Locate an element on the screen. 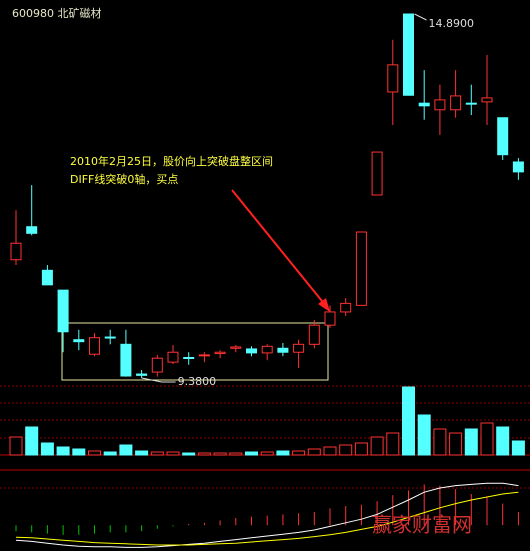  low-label: 9.3800 is located at coordinates (197, 381).